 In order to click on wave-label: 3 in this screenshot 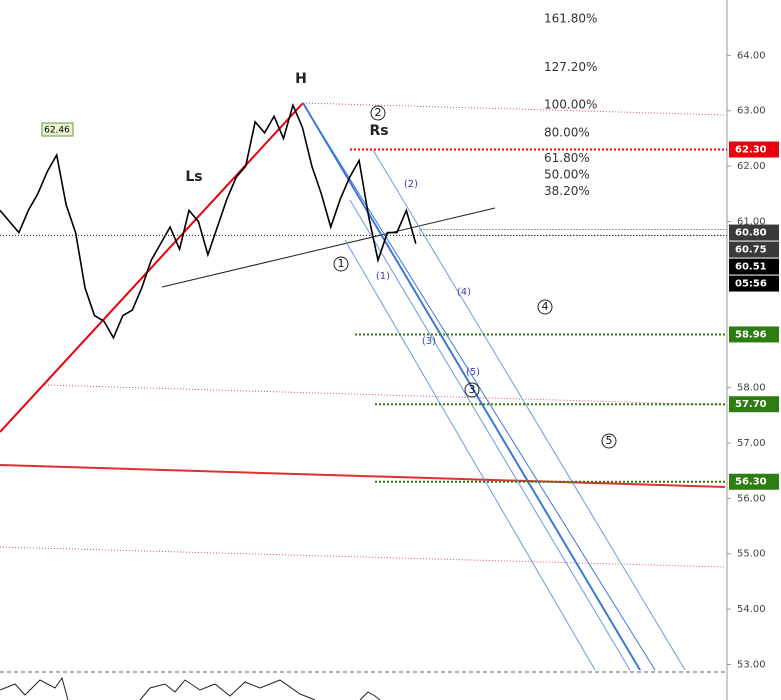, I will do `click(472, 389)`.